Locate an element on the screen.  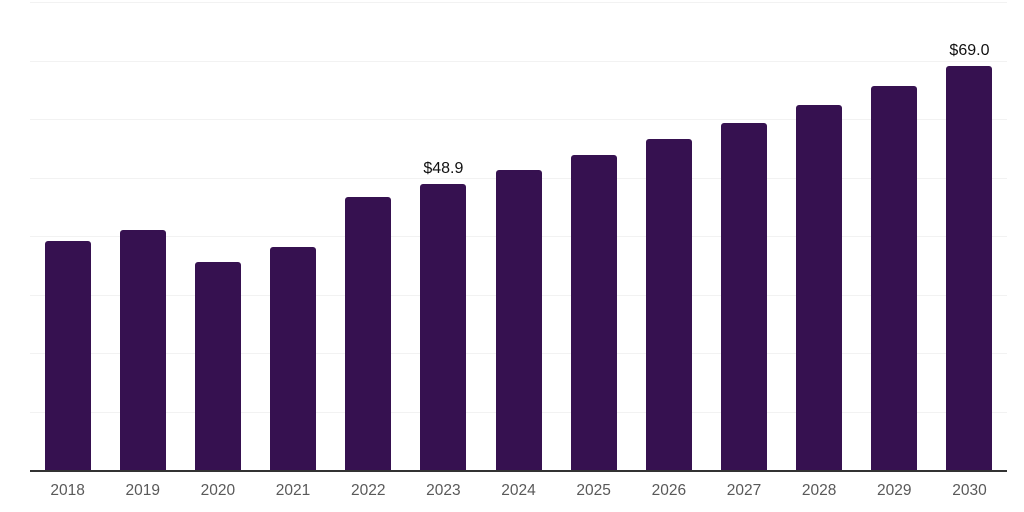
bar-slot-2025 is located at coordinates (593, 236).